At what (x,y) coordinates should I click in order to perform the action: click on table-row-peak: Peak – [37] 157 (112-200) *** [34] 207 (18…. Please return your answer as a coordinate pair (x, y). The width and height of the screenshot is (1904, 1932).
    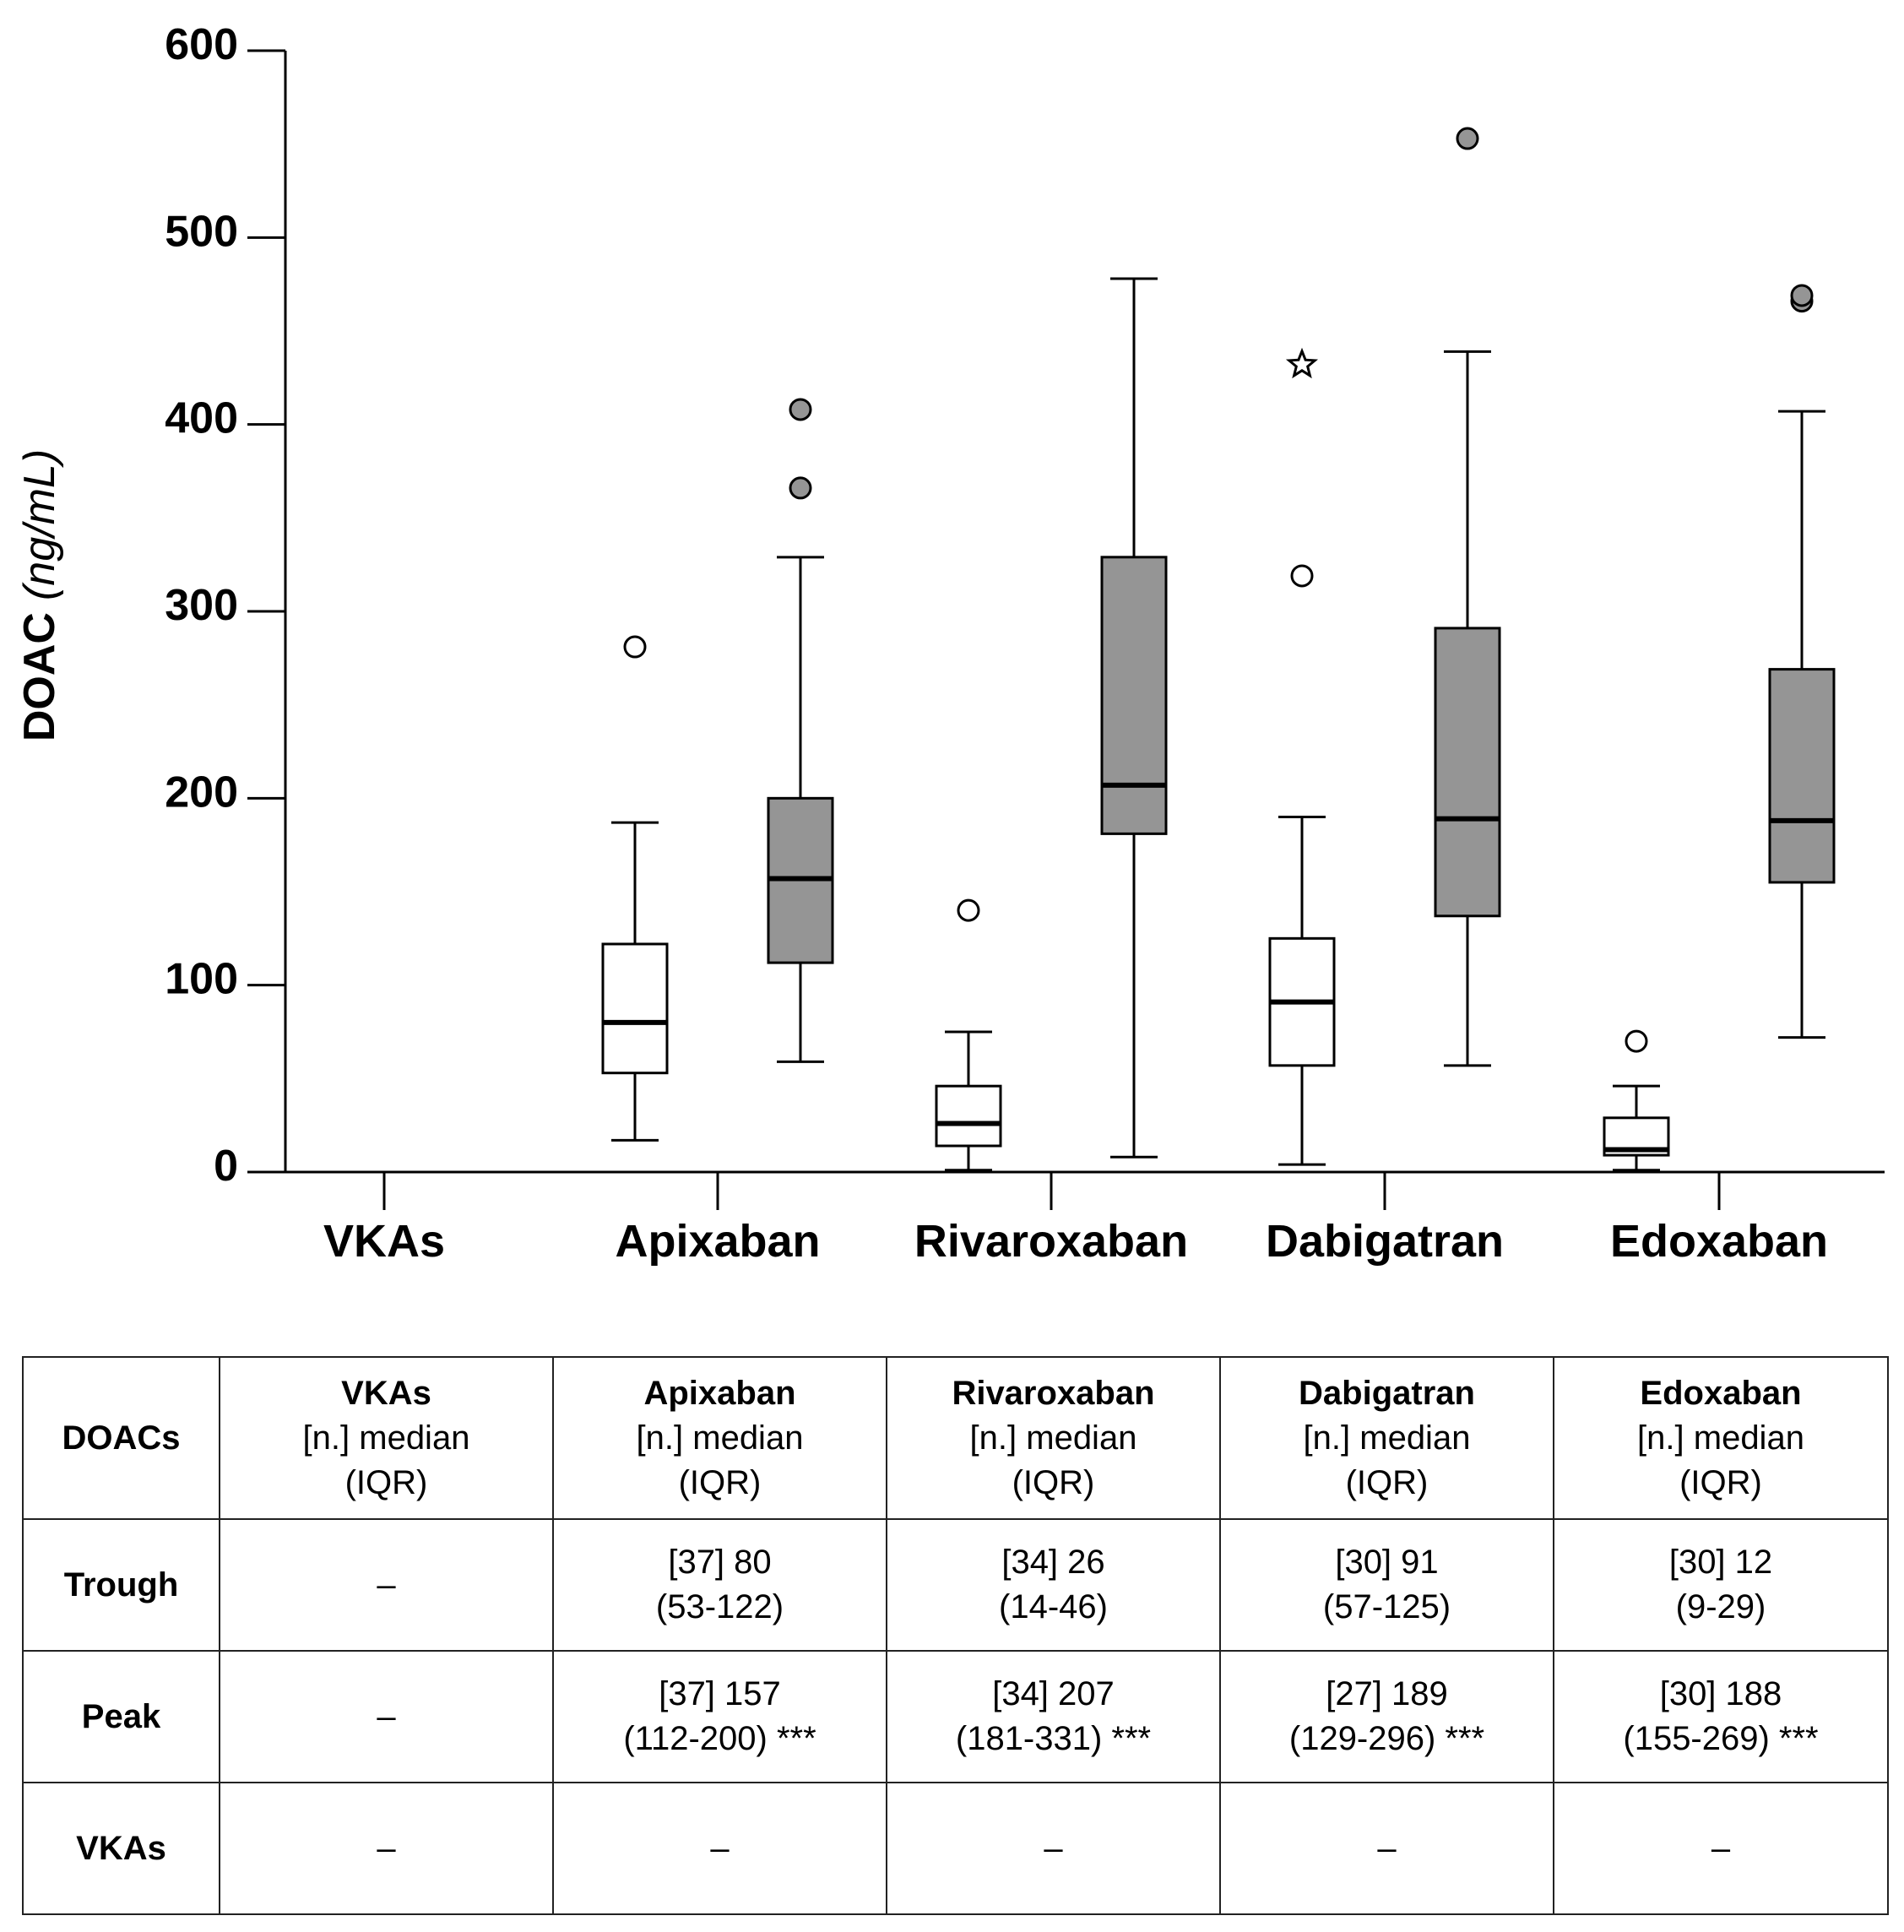
    Looking at the image, I should click on (956, 1716).